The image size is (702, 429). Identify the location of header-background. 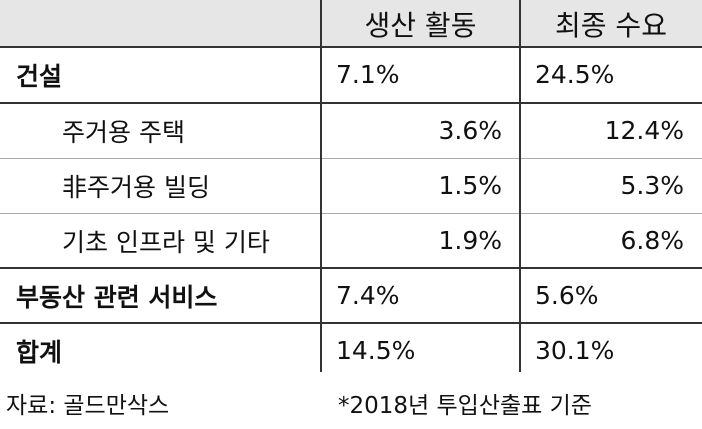
(351, 23).